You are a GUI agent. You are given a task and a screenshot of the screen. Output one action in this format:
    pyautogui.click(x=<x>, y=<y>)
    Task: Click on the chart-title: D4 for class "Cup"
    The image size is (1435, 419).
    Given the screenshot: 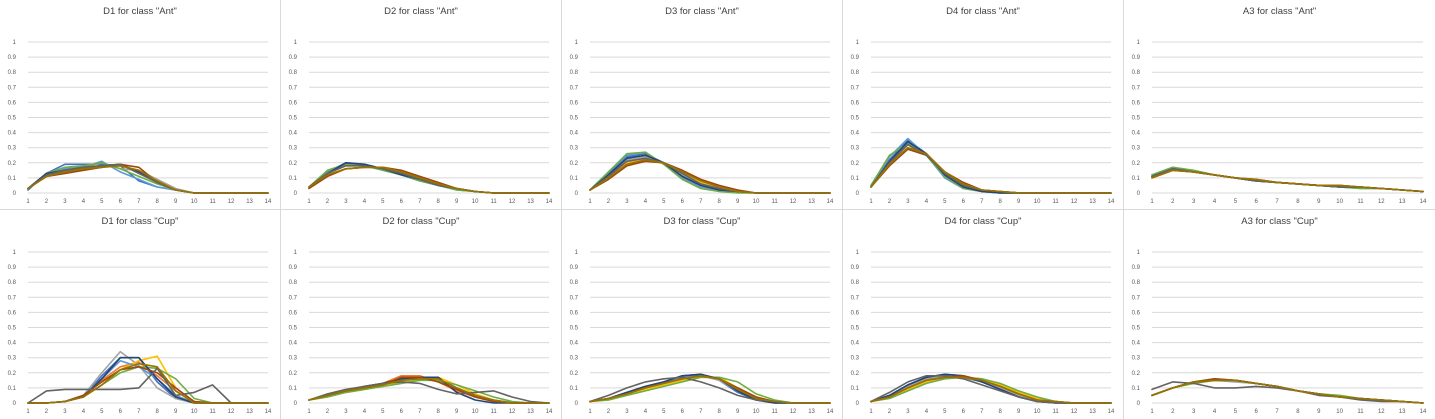 What is the action you would take?
    pyautogui.click(x=983, y=221)
    